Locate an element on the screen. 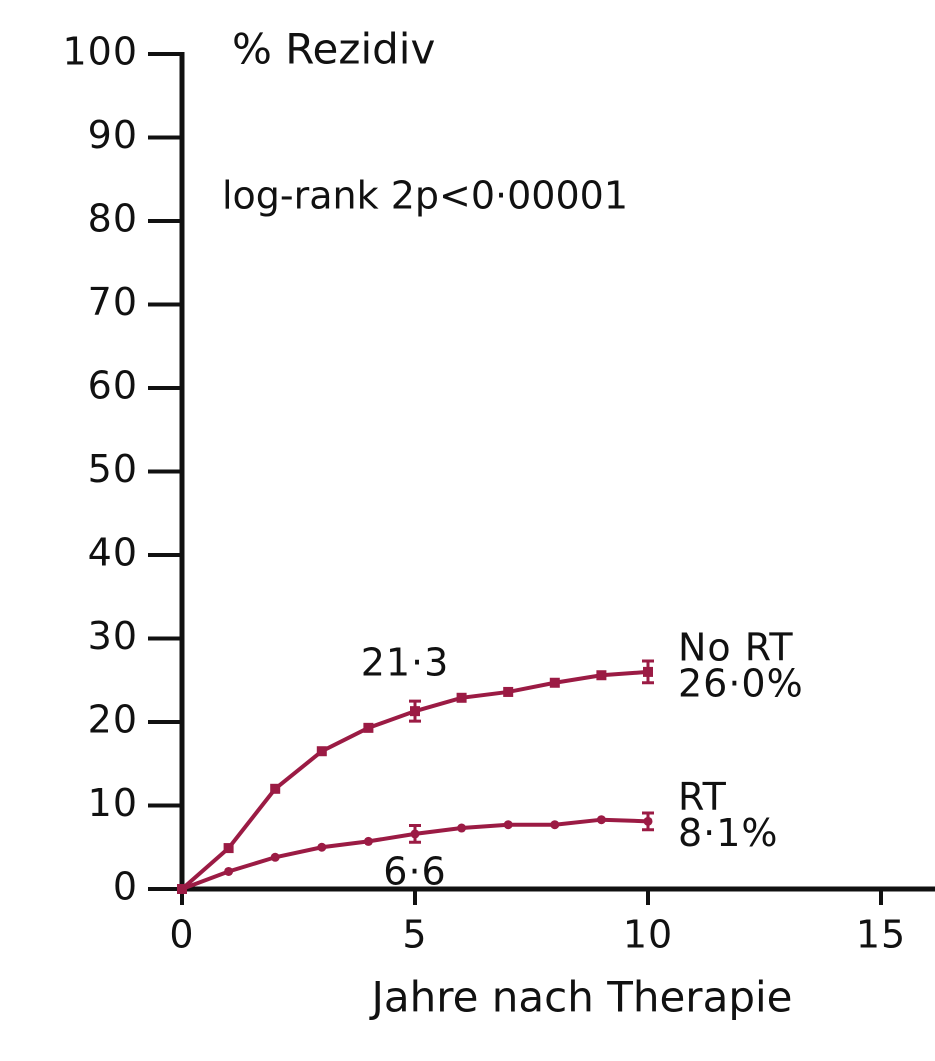  x-axis-label: Jahre nach Therapie is located at coordinates (581, 997).